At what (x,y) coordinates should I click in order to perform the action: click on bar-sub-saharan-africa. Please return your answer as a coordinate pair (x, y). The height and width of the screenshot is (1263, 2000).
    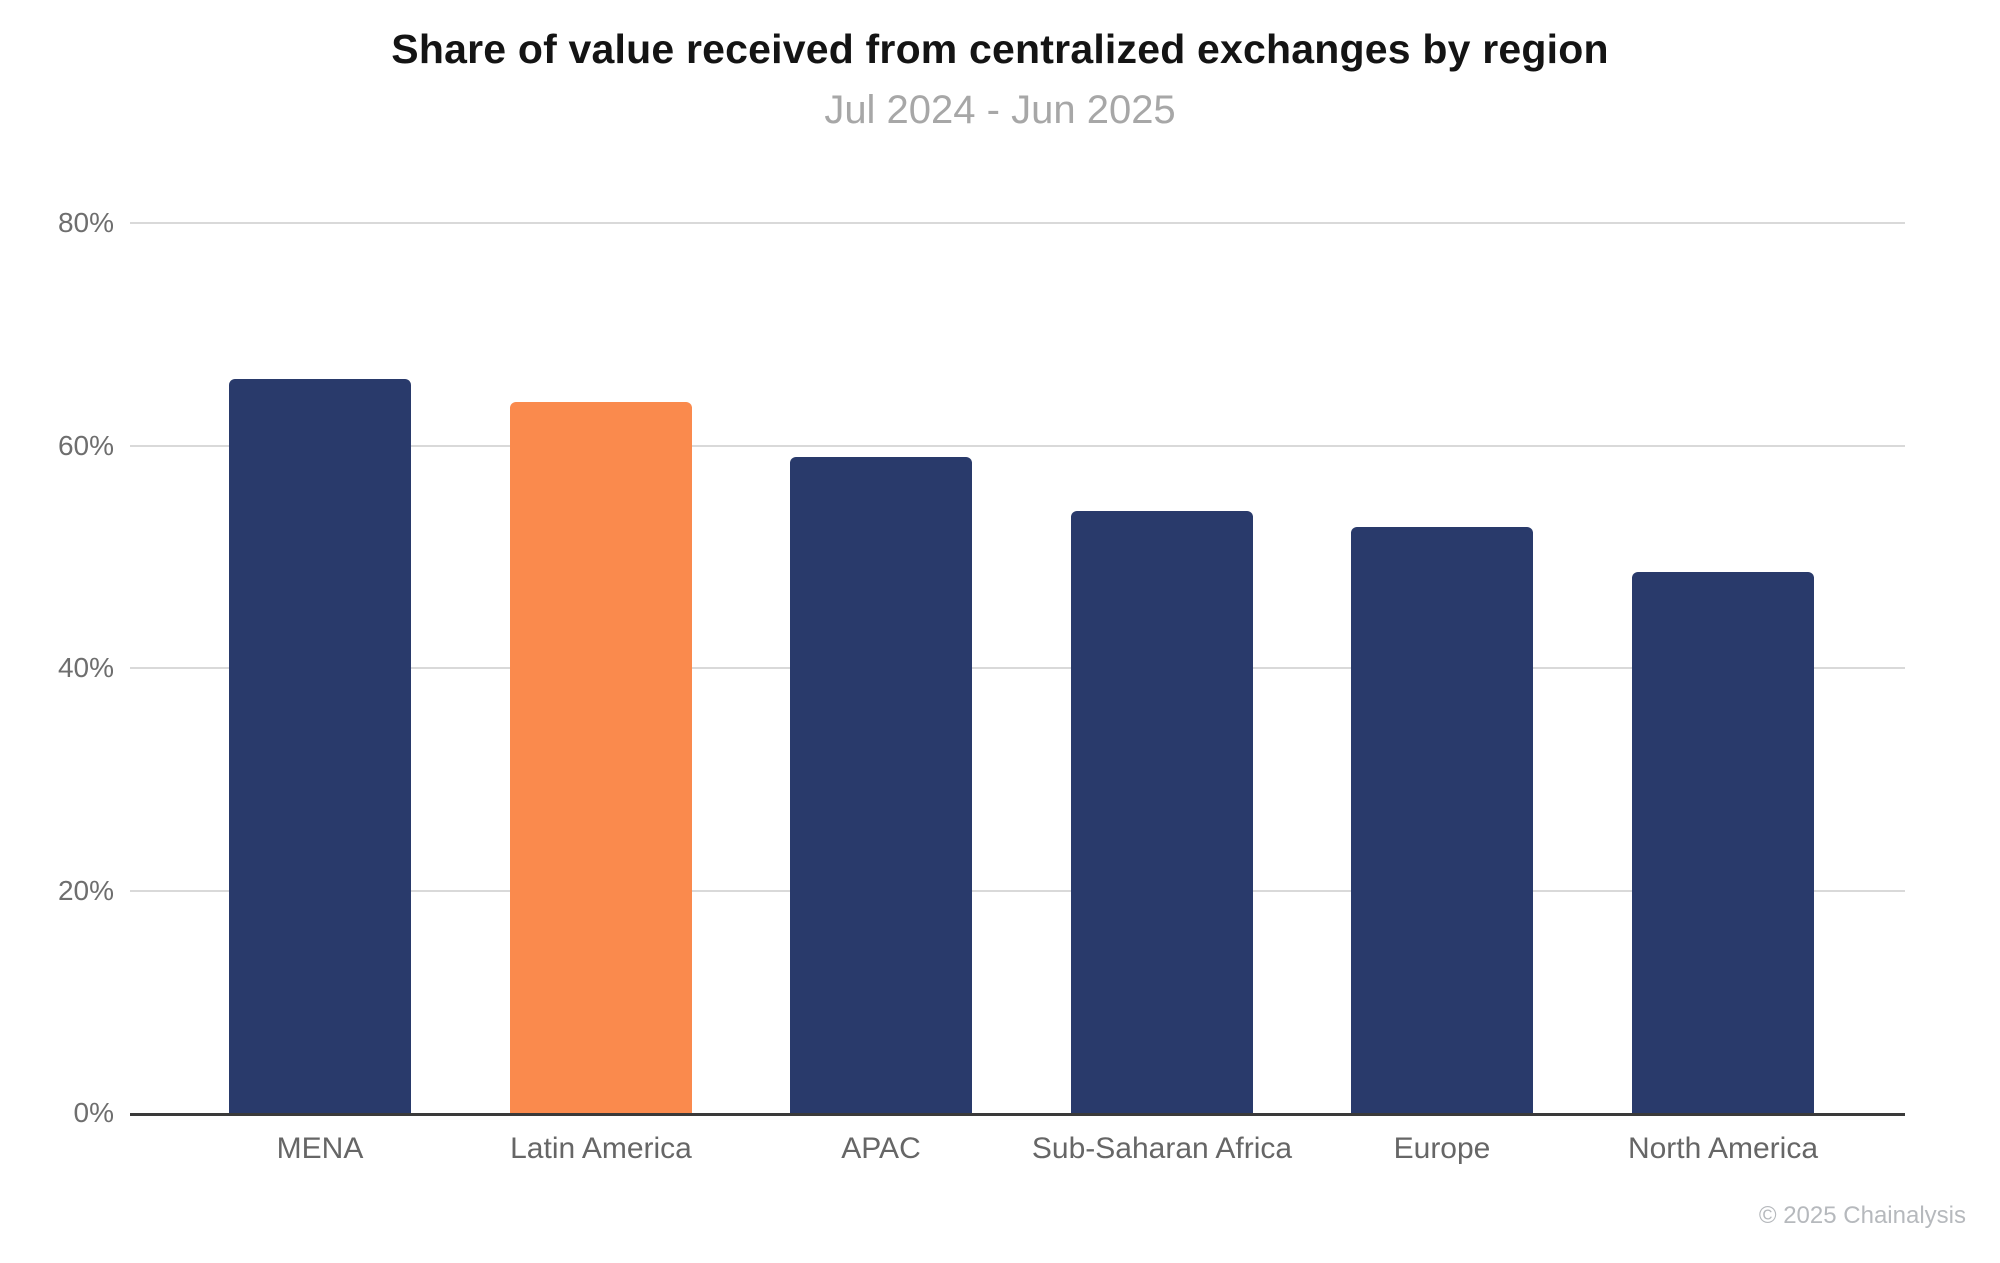
    Looking at the image, I should click on (1162, 812).